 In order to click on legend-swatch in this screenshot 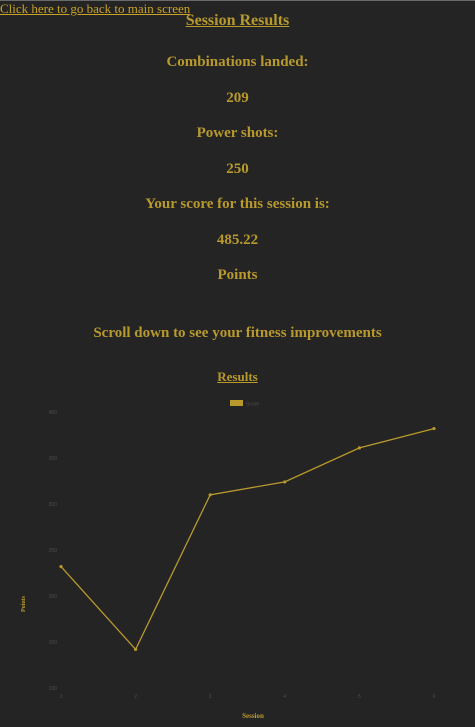, I will do `click(236, 403)`.